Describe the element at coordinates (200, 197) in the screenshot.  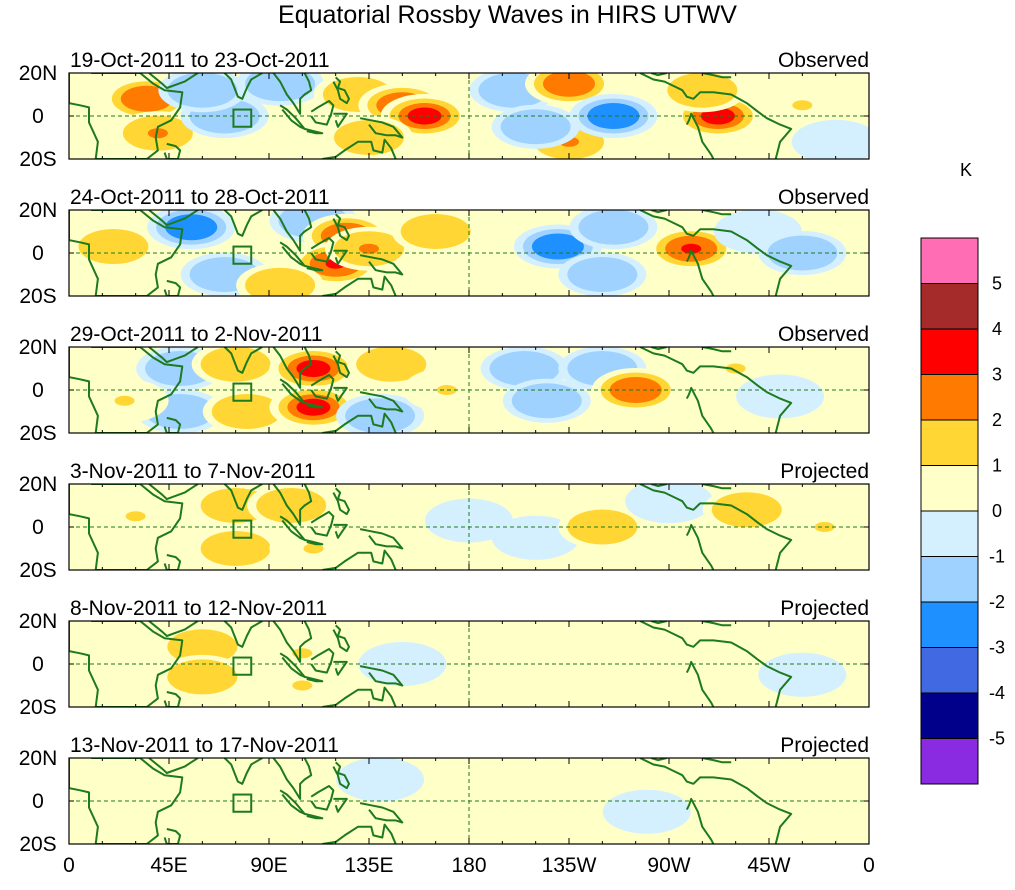
I see `panel-date-label: 24-Oct-2011 to 28-Oct-2011` at that location.